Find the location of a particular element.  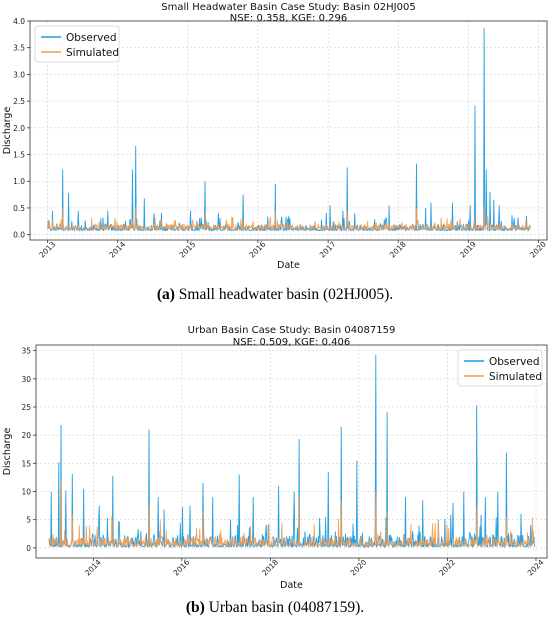

y-tick-label: 3.0 is located at coordinates (19, 74).